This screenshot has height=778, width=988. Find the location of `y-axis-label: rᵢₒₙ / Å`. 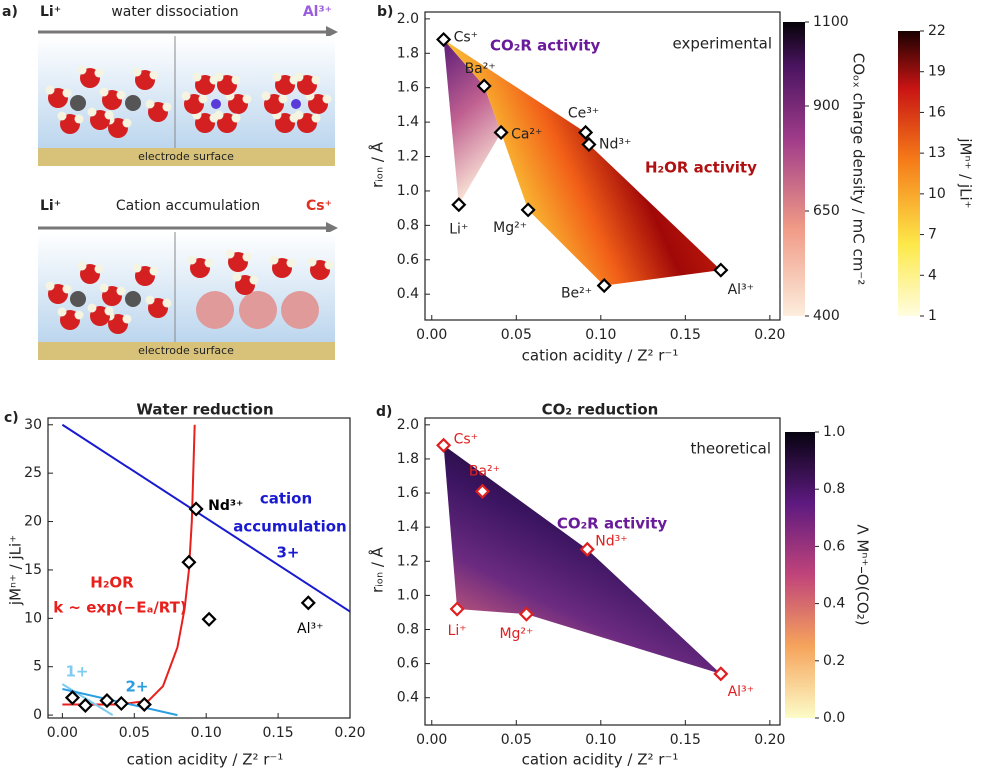

y-axis-label: rᵢₒₙ / Å is located at coordinates (377, 164).